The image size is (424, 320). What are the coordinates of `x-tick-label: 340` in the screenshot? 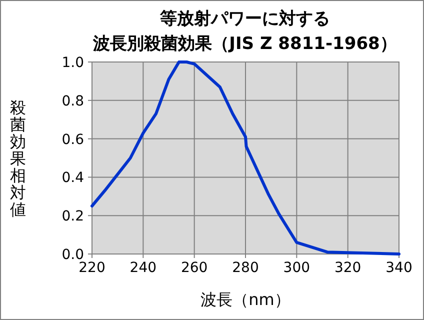 It's located at (399, 268).